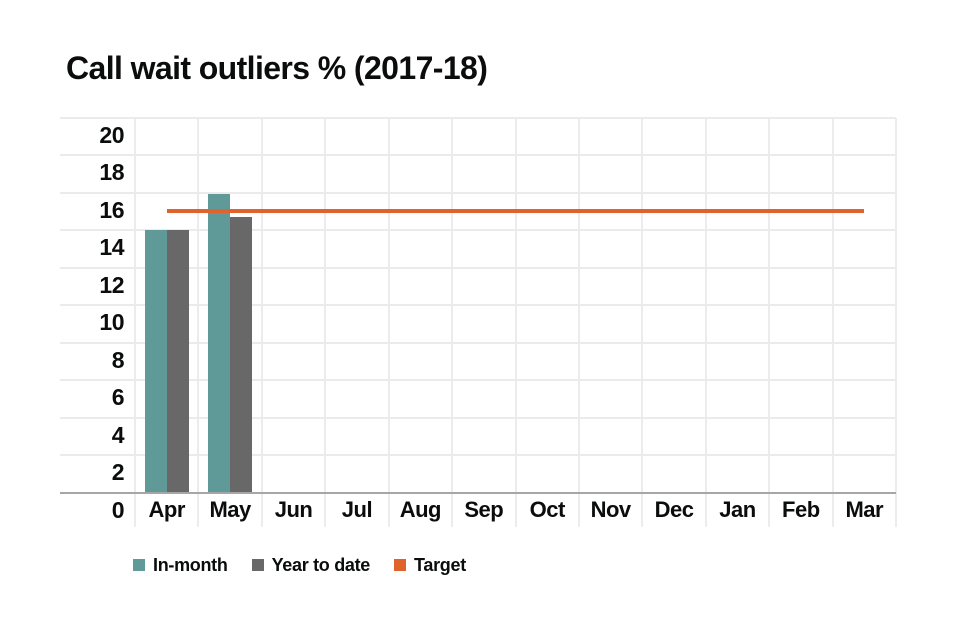  Describe the element at coordinates (277, 68) in the screenshot. I see `chart-title: Call wait outliers % (2017-18)` at that location.